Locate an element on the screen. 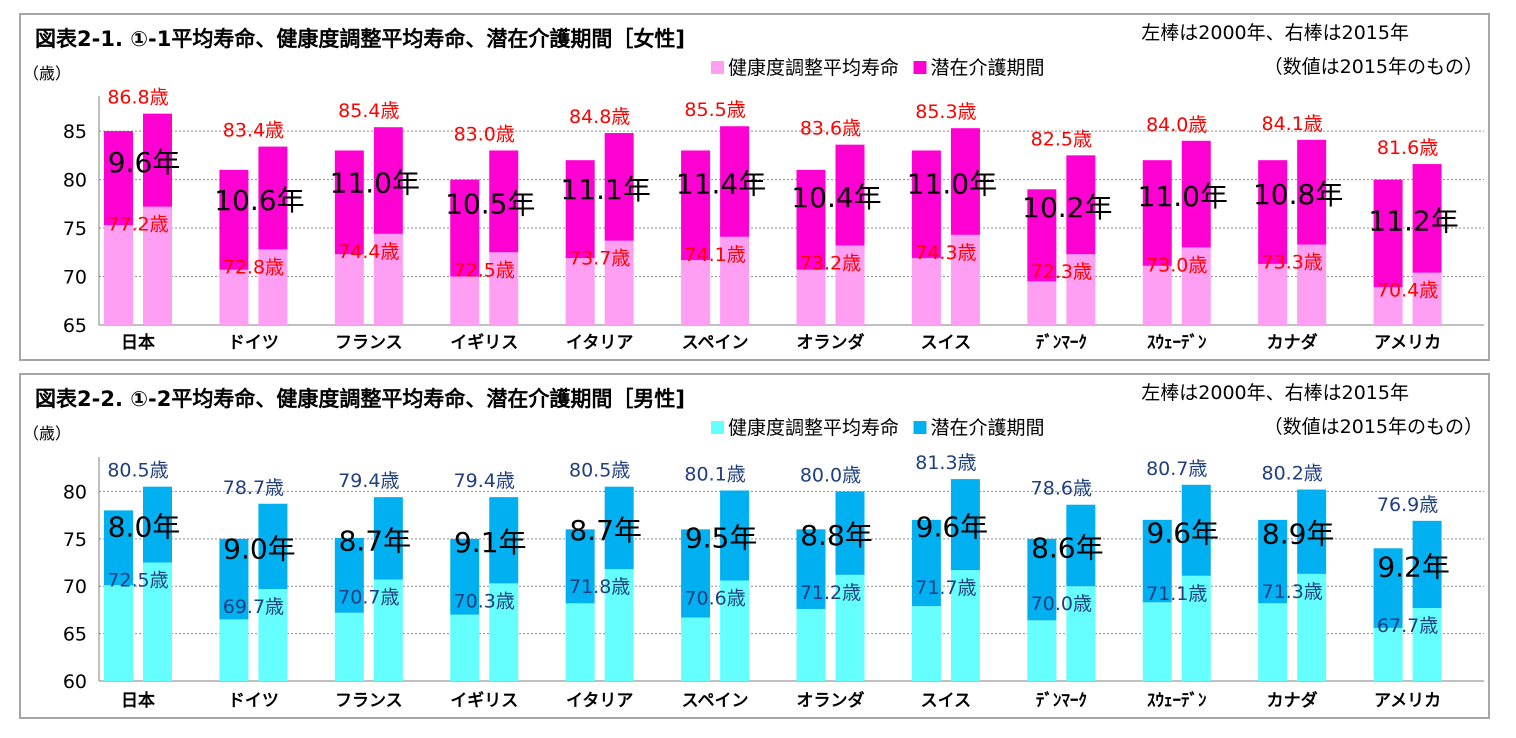  y-tick-label: 80 is located at coordinates (75, 492).